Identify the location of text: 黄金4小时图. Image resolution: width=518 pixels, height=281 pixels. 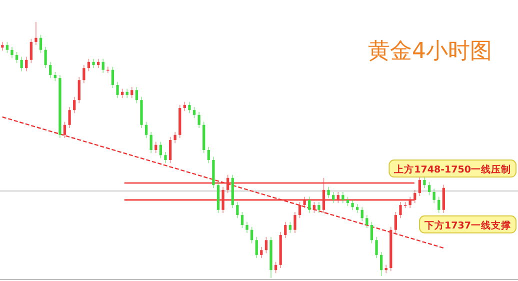
(430, 51).